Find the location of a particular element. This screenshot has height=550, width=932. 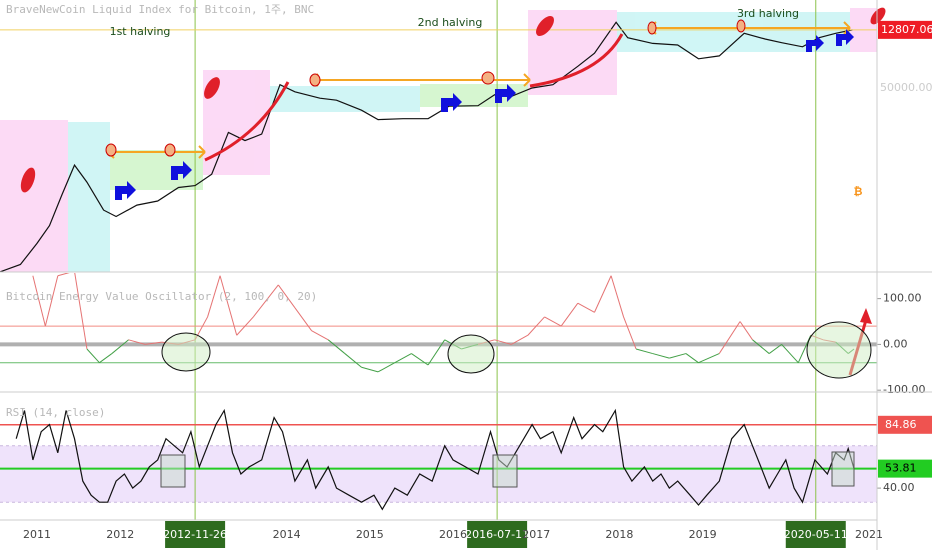

last-price-label: 12807.06 is located at coordinates (906, 29).